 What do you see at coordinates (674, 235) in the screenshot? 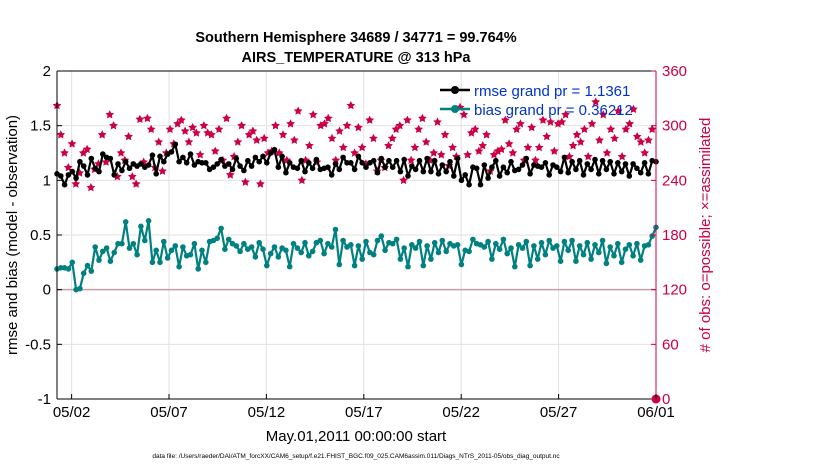
I see `y2-tick-label: 180` at bounding box center [674, 235].